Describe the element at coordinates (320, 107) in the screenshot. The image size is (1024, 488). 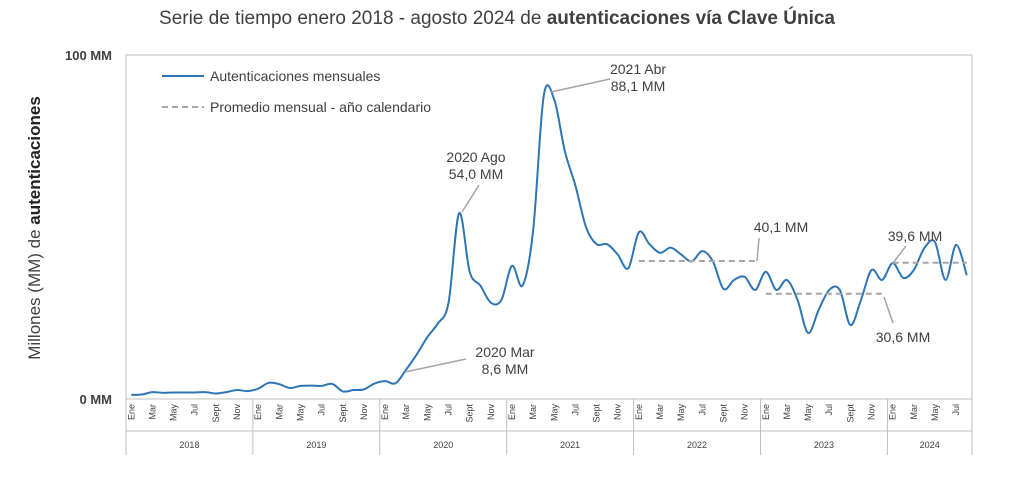
I see `legend-label: Promedio mensual - año calendario` at that location.